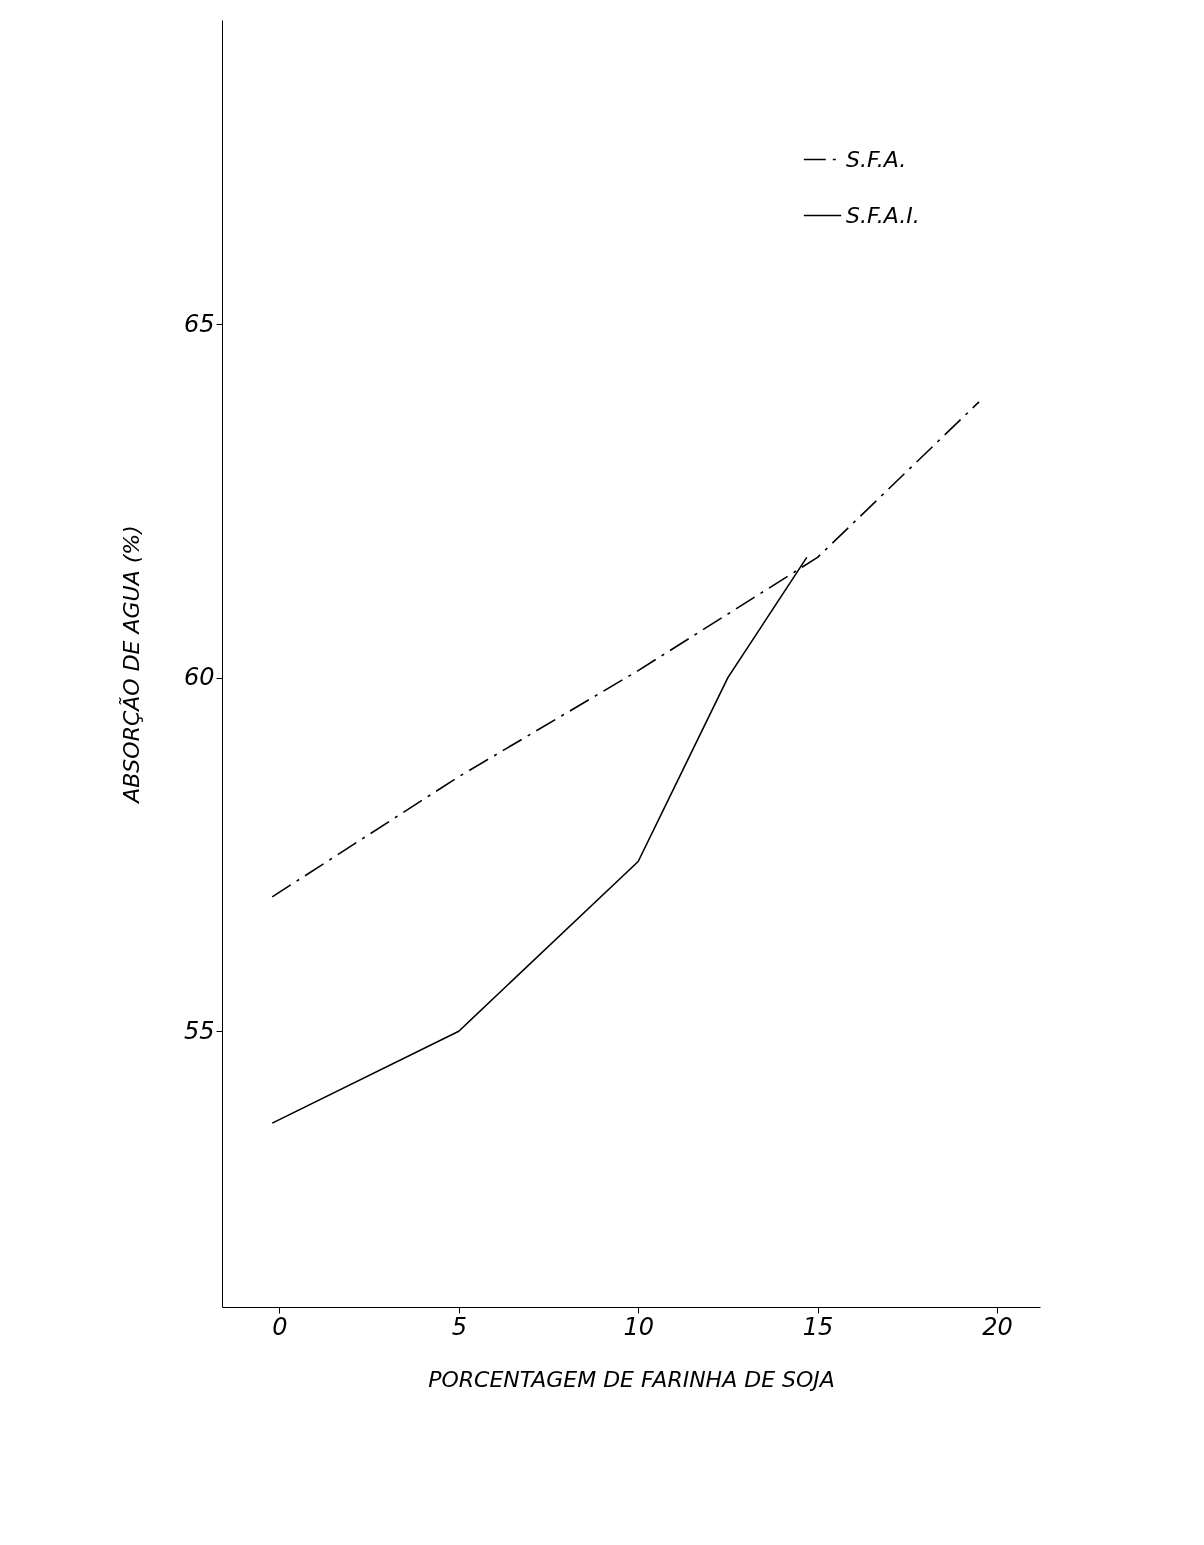 The height and width of the screenshot is (1545, 1204). I want to click on y-tick-label: 65, so click(199, 323).